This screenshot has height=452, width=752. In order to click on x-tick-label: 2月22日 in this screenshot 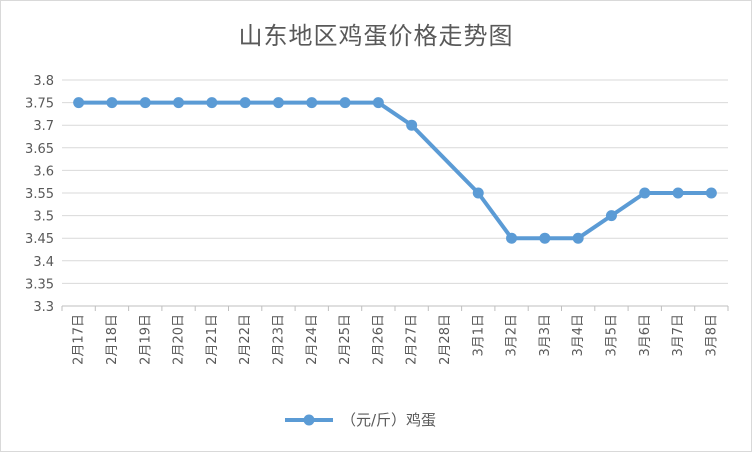, I will do `click(245, 339)`.